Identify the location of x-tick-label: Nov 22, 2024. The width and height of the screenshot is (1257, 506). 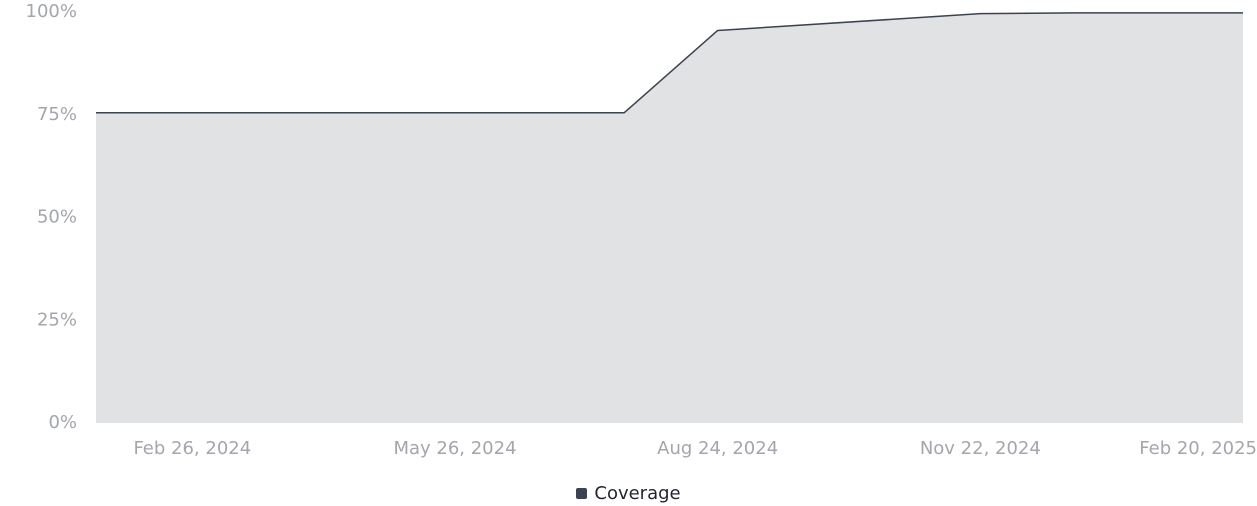
(980, 448).